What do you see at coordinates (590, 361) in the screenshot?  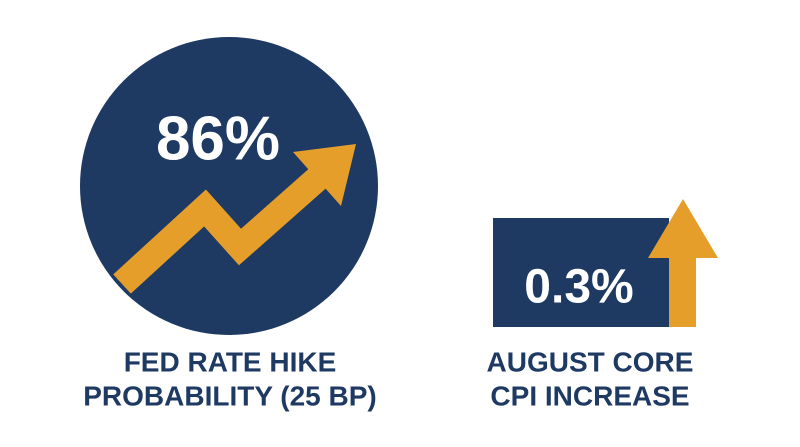 I see `stat-label: AUGUST CORE` at bounding box center [590, 361].